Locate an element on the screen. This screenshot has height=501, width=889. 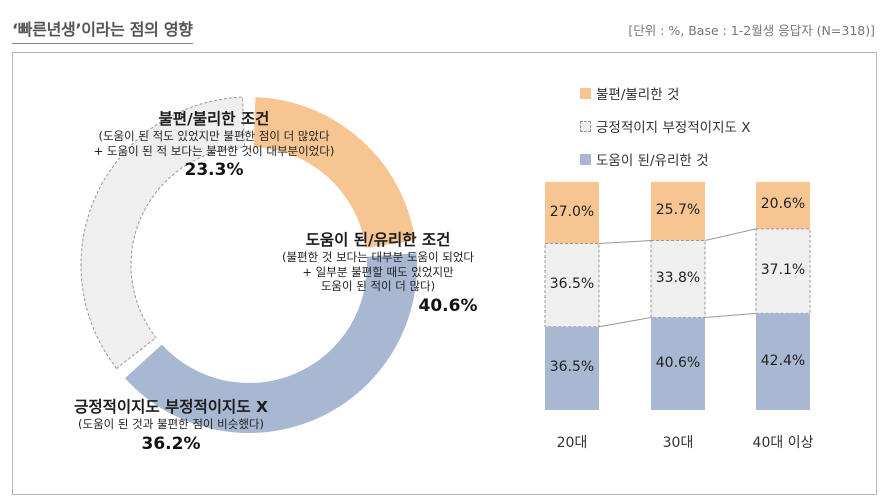
negative-desc-1: (도움이 된 적도 있었지만 불편한 점이 더 많았다 is located at coordinates (214, 136).